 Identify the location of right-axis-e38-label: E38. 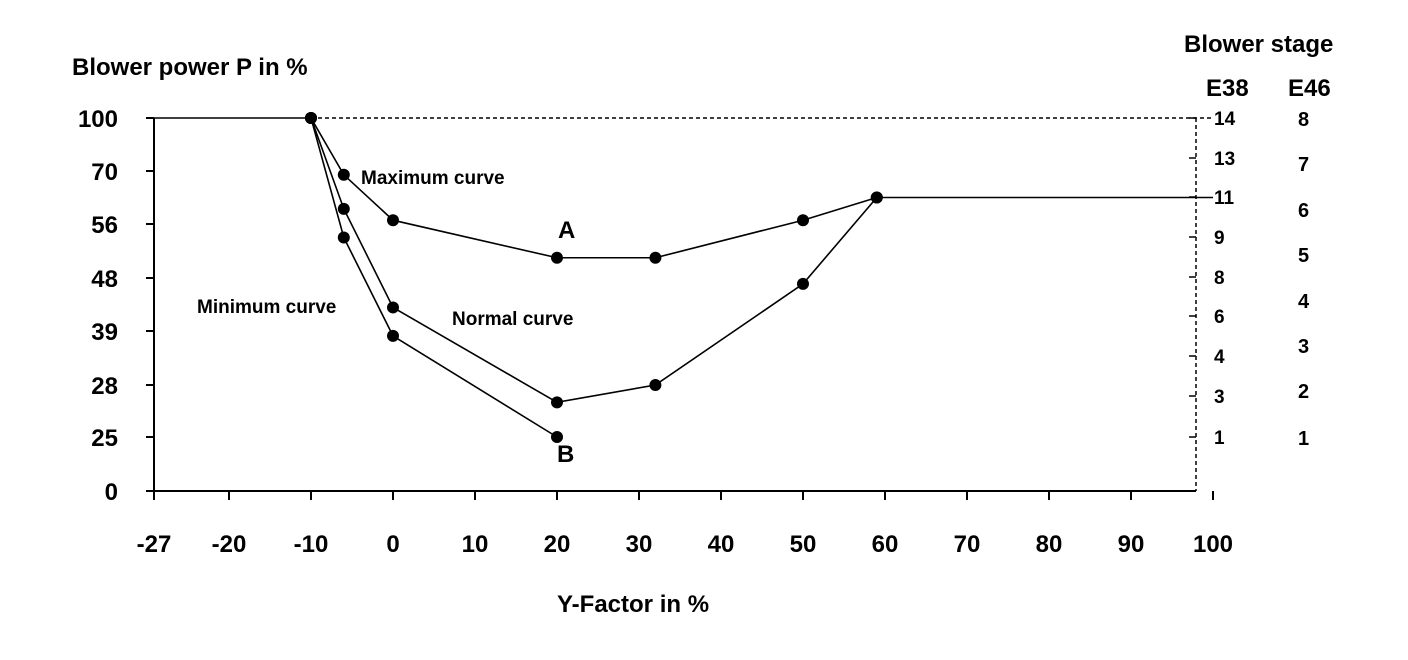
(1227, 88).